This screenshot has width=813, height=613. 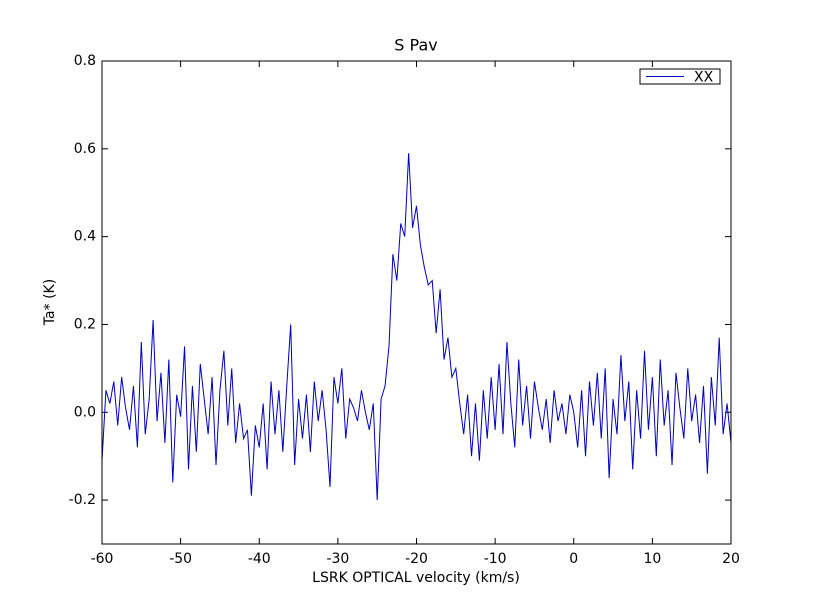 What do you see at coordinates (102, 559) in the screenshot?
I see `x-tick-label: -60` at bounding box center [102, 559].